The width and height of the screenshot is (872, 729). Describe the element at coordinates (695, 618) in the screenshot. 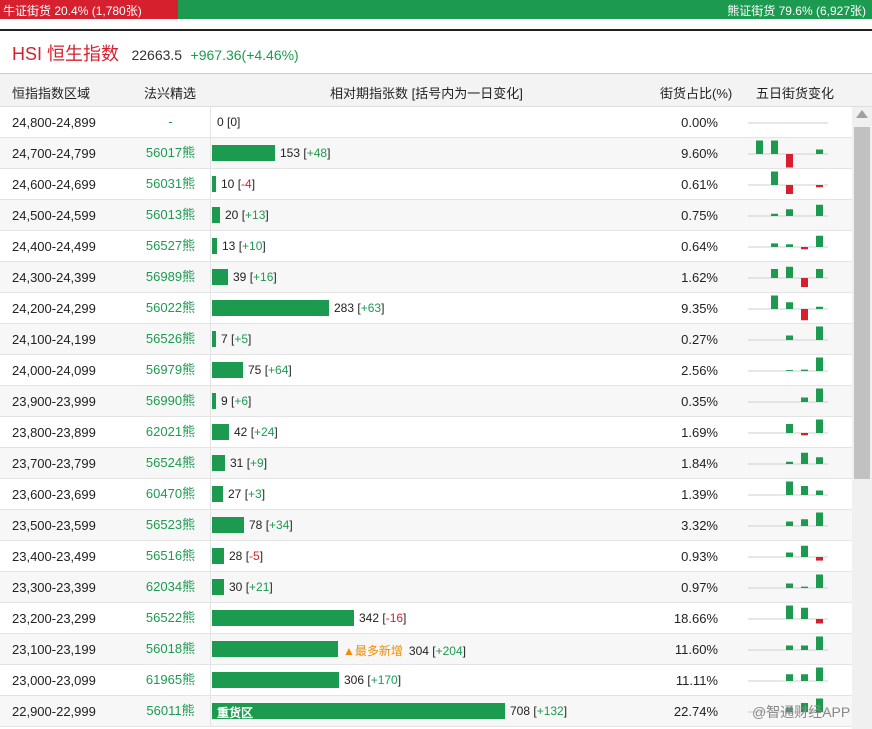

I see `share-percent: 18.66%` at that location.